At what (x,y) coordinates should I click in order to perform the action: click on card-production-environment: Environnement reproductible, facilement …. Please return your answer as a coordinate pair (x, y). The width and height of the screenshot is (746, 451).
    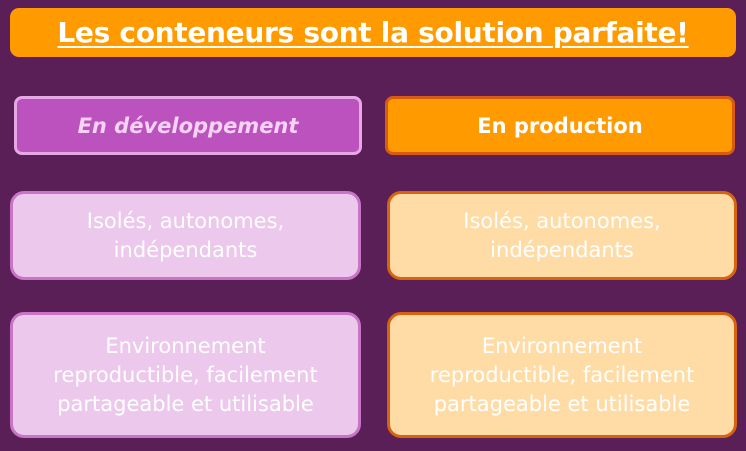
    Looking at the image, I should click on (562, 375).